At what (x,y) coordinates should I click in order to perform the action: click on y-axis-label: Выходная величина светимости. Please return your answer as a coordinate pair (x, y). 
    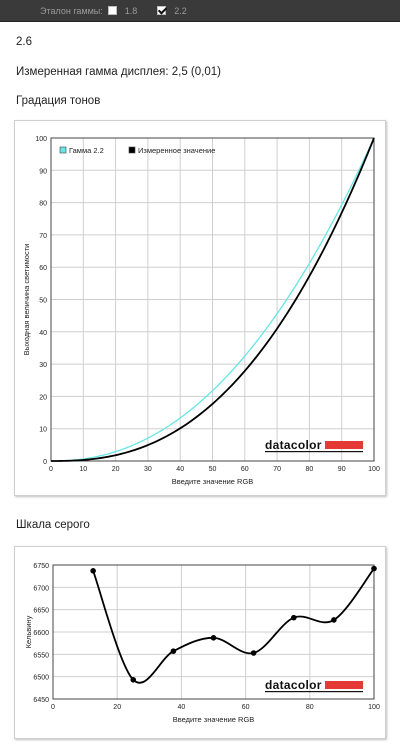
    Looking at the image, I should click on (26, 300).